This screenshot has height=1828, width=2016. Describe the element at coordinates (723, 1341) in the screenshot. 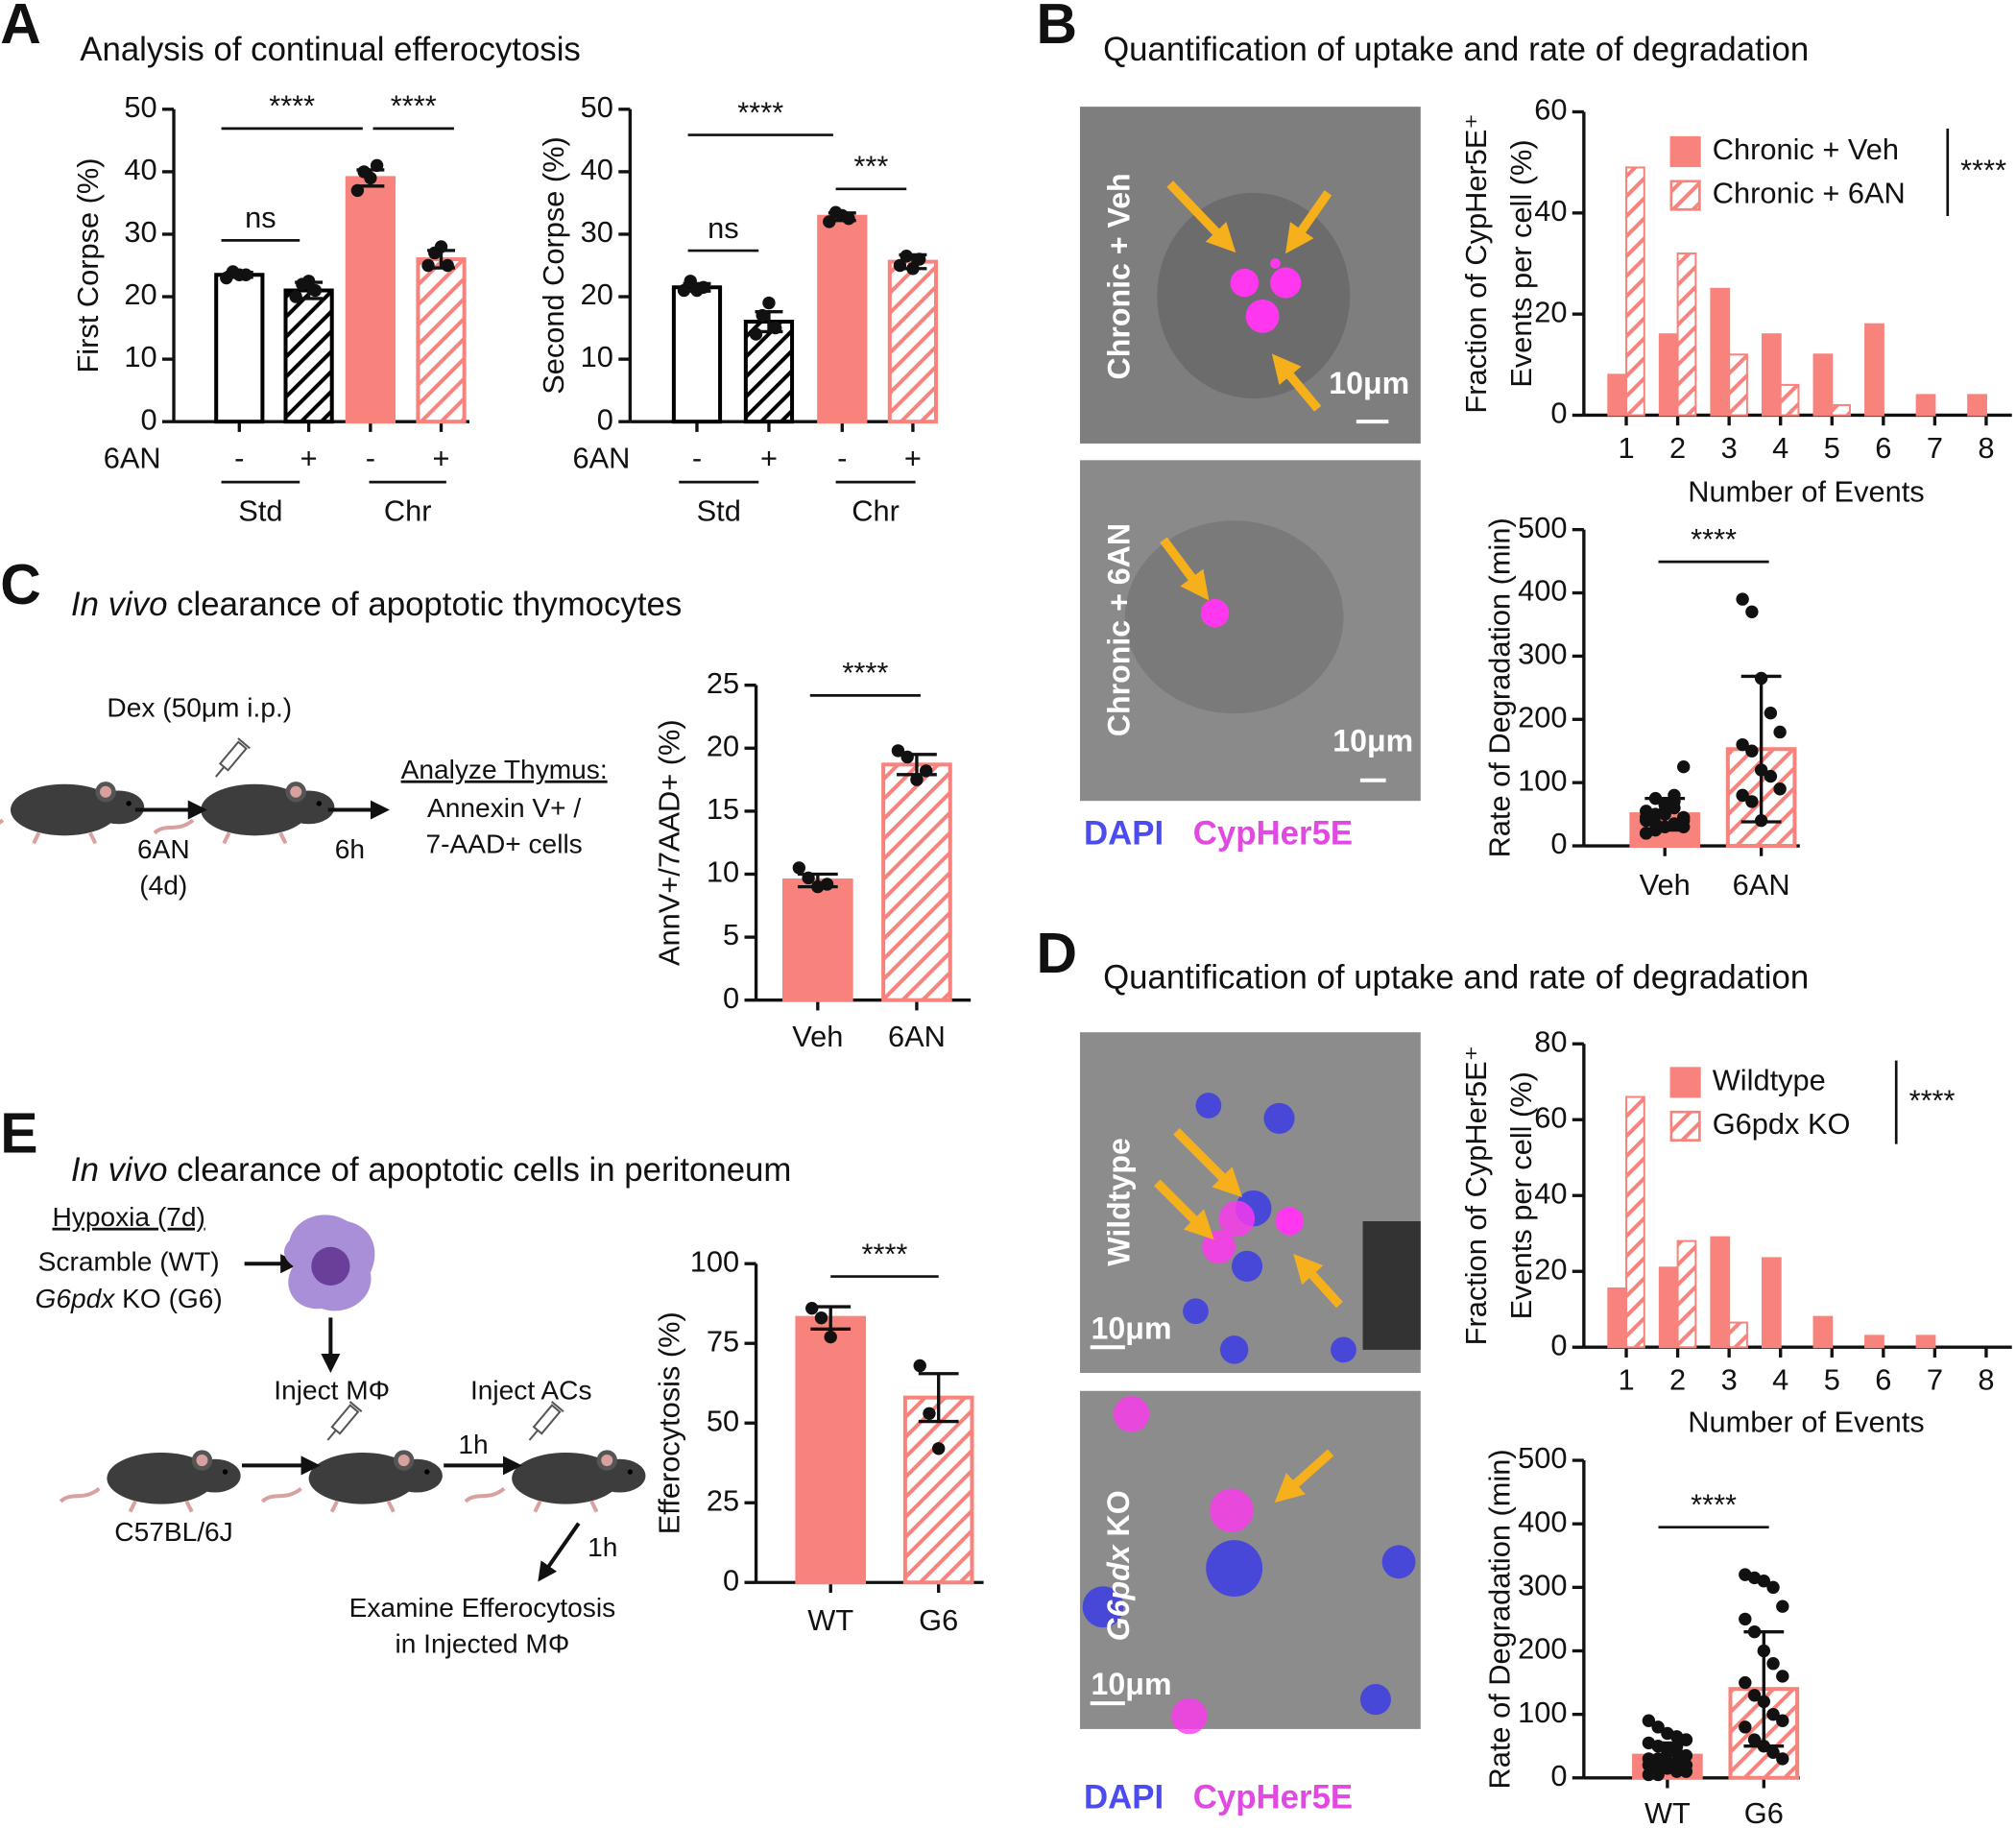

I see `y-tick-label: 75` at that location.